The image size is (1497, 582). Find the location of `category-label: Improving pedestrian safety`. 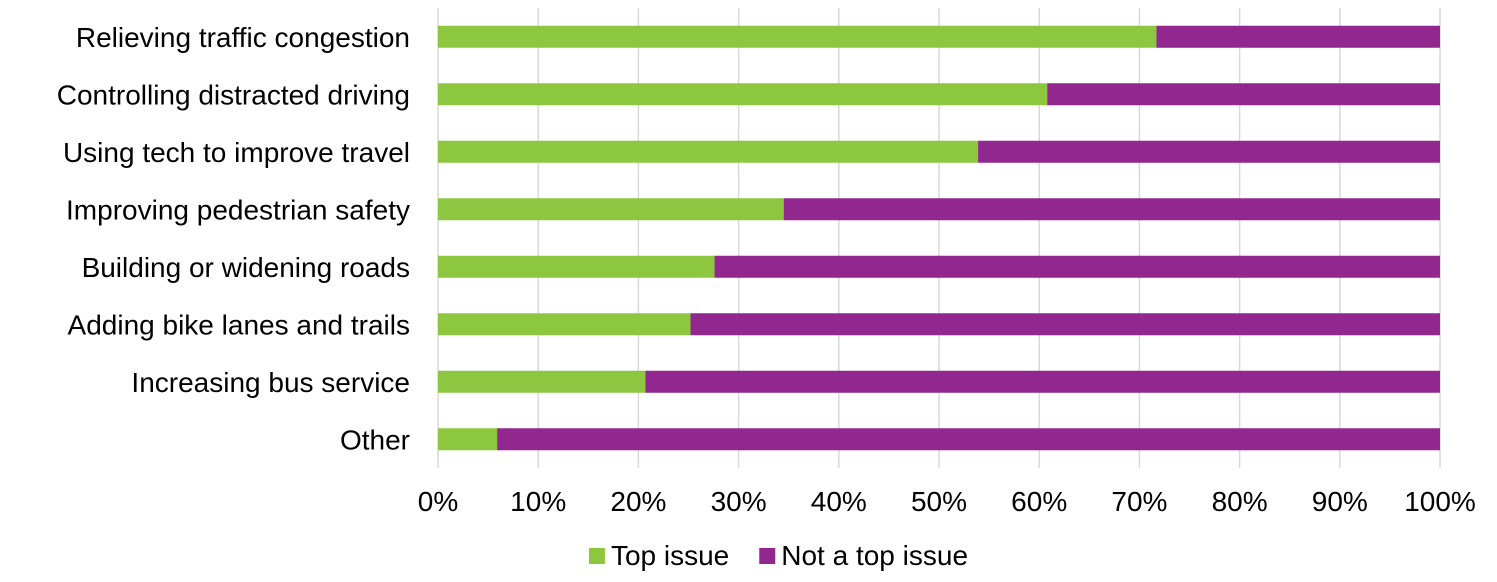

category-label: Improving pedestrian safety is located at coordinates (238, 209).